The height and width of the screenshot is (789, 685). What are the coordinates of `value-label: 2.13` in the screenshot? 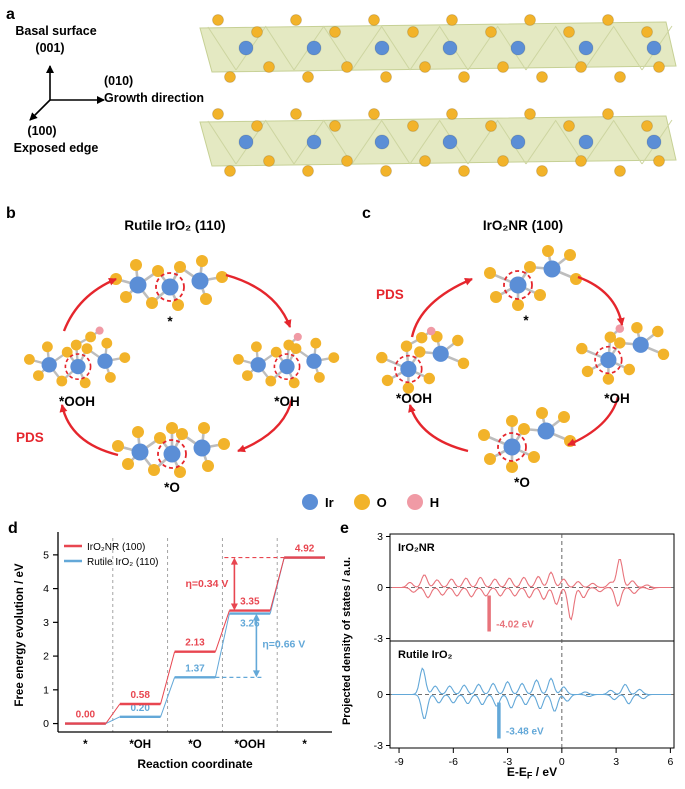 It's located at (195, 643).